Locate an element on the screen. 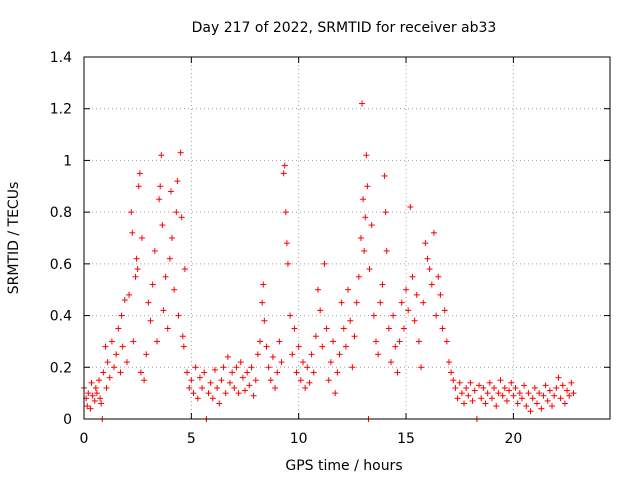 The width and height of the screenshot is (640, 480). x-tick-label: 10 is located at coordinates (299, 439).